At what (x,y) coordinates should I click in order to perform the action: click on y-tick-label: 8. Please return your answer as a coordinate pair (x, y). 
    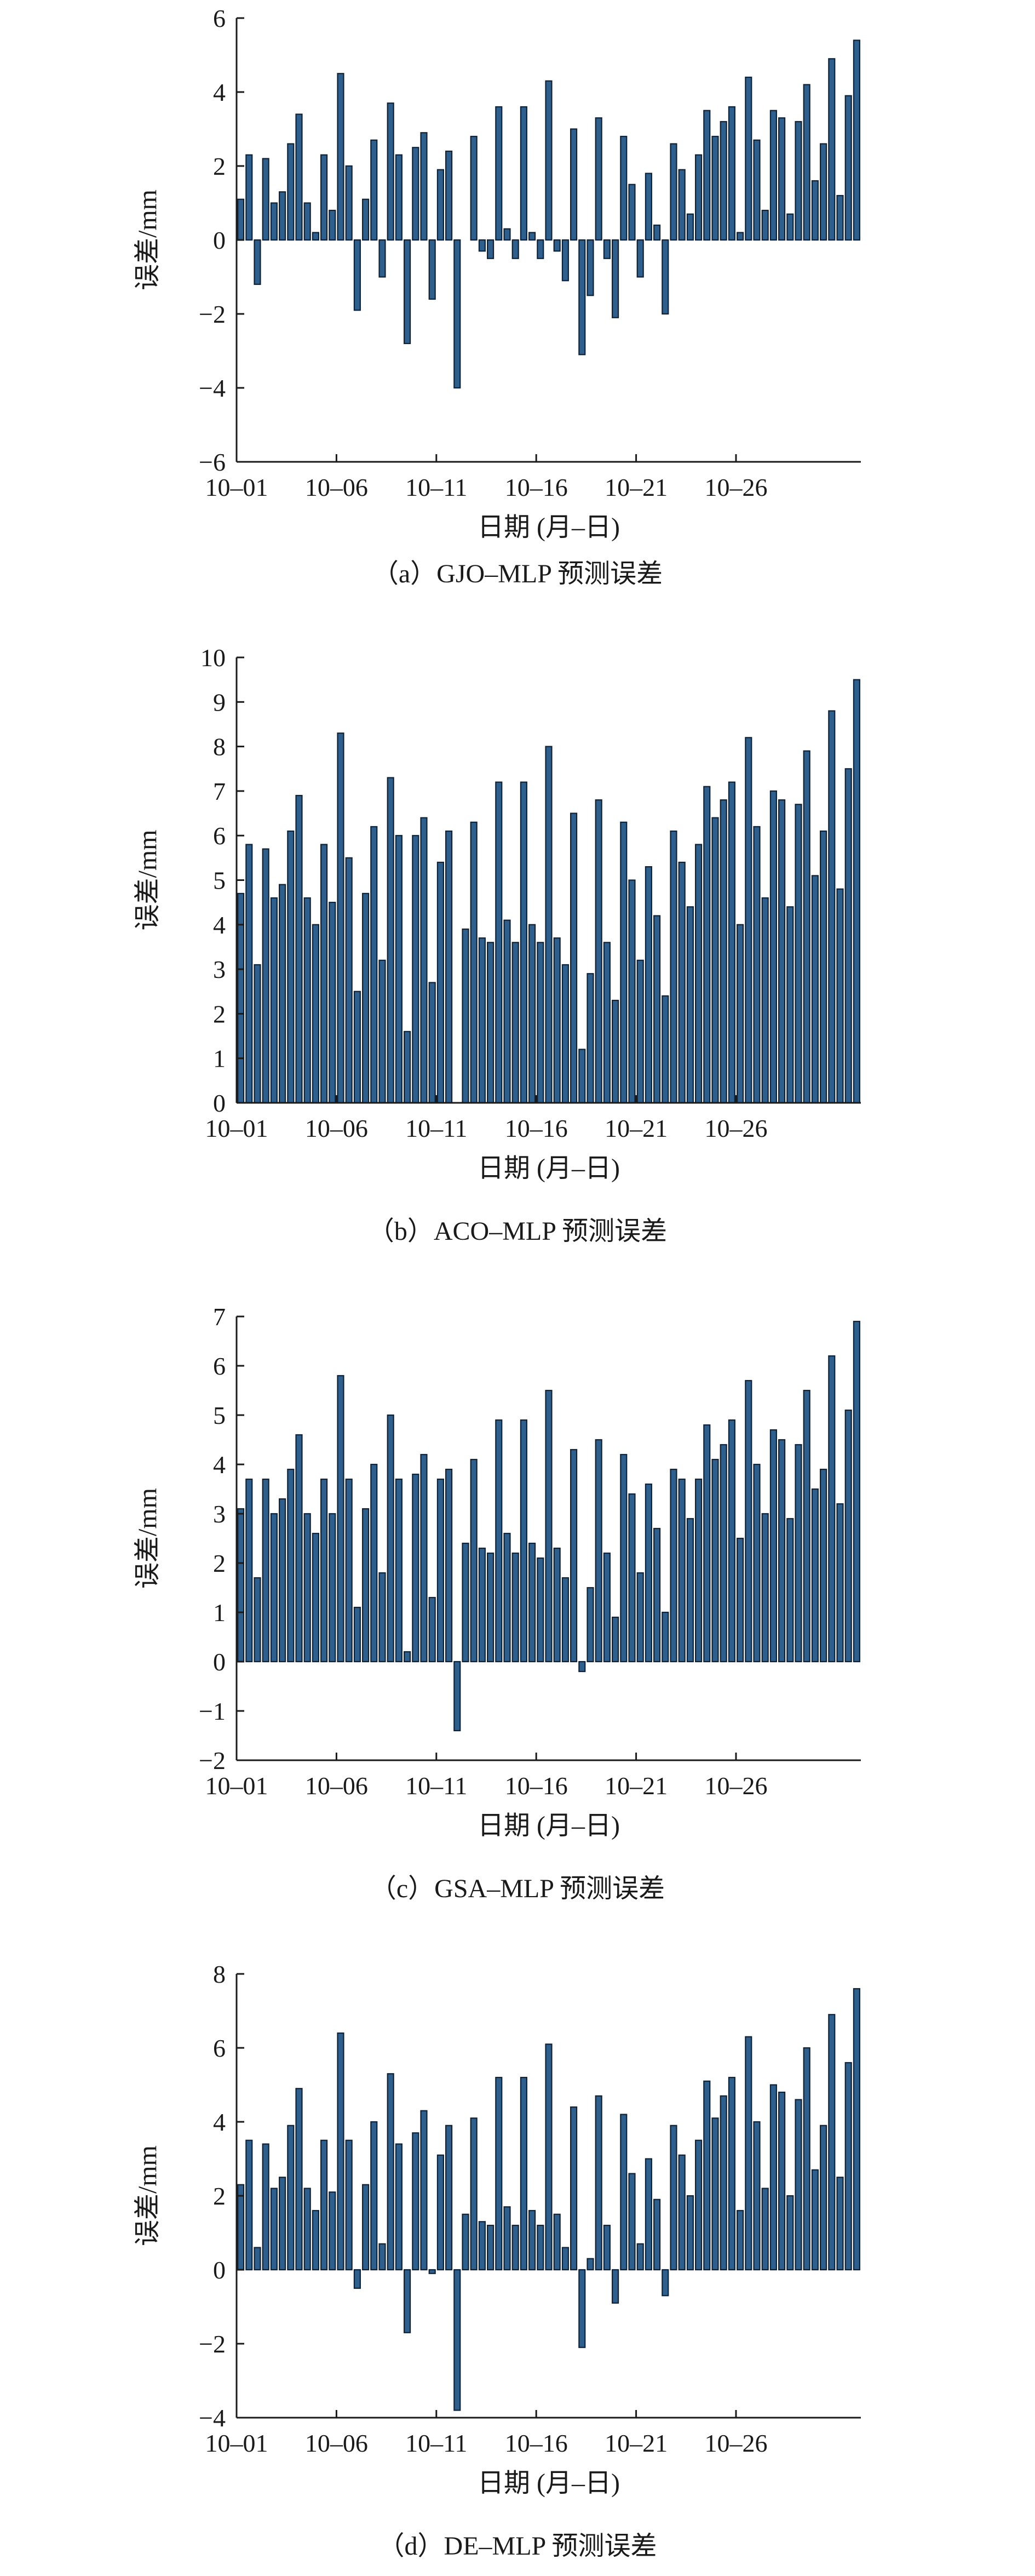
    Looking at the image, I should click on (219, 747).